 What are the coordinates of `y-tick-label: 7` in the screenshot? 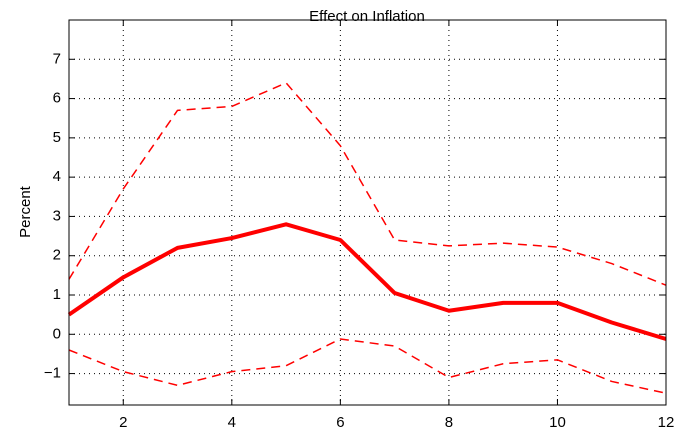 It's located at (57, 58).